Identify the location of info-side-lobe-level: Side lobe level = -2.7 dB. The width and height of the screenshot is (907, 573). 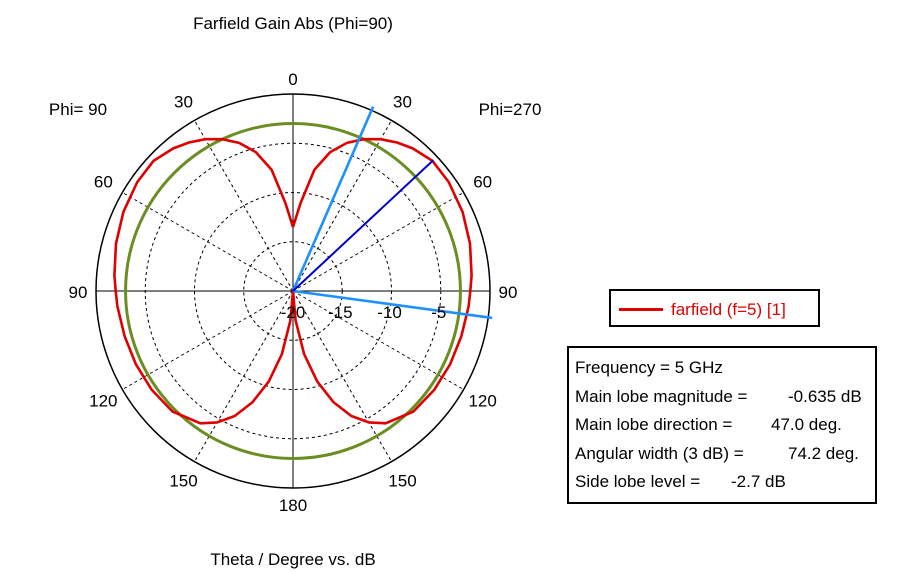
(725, 482).